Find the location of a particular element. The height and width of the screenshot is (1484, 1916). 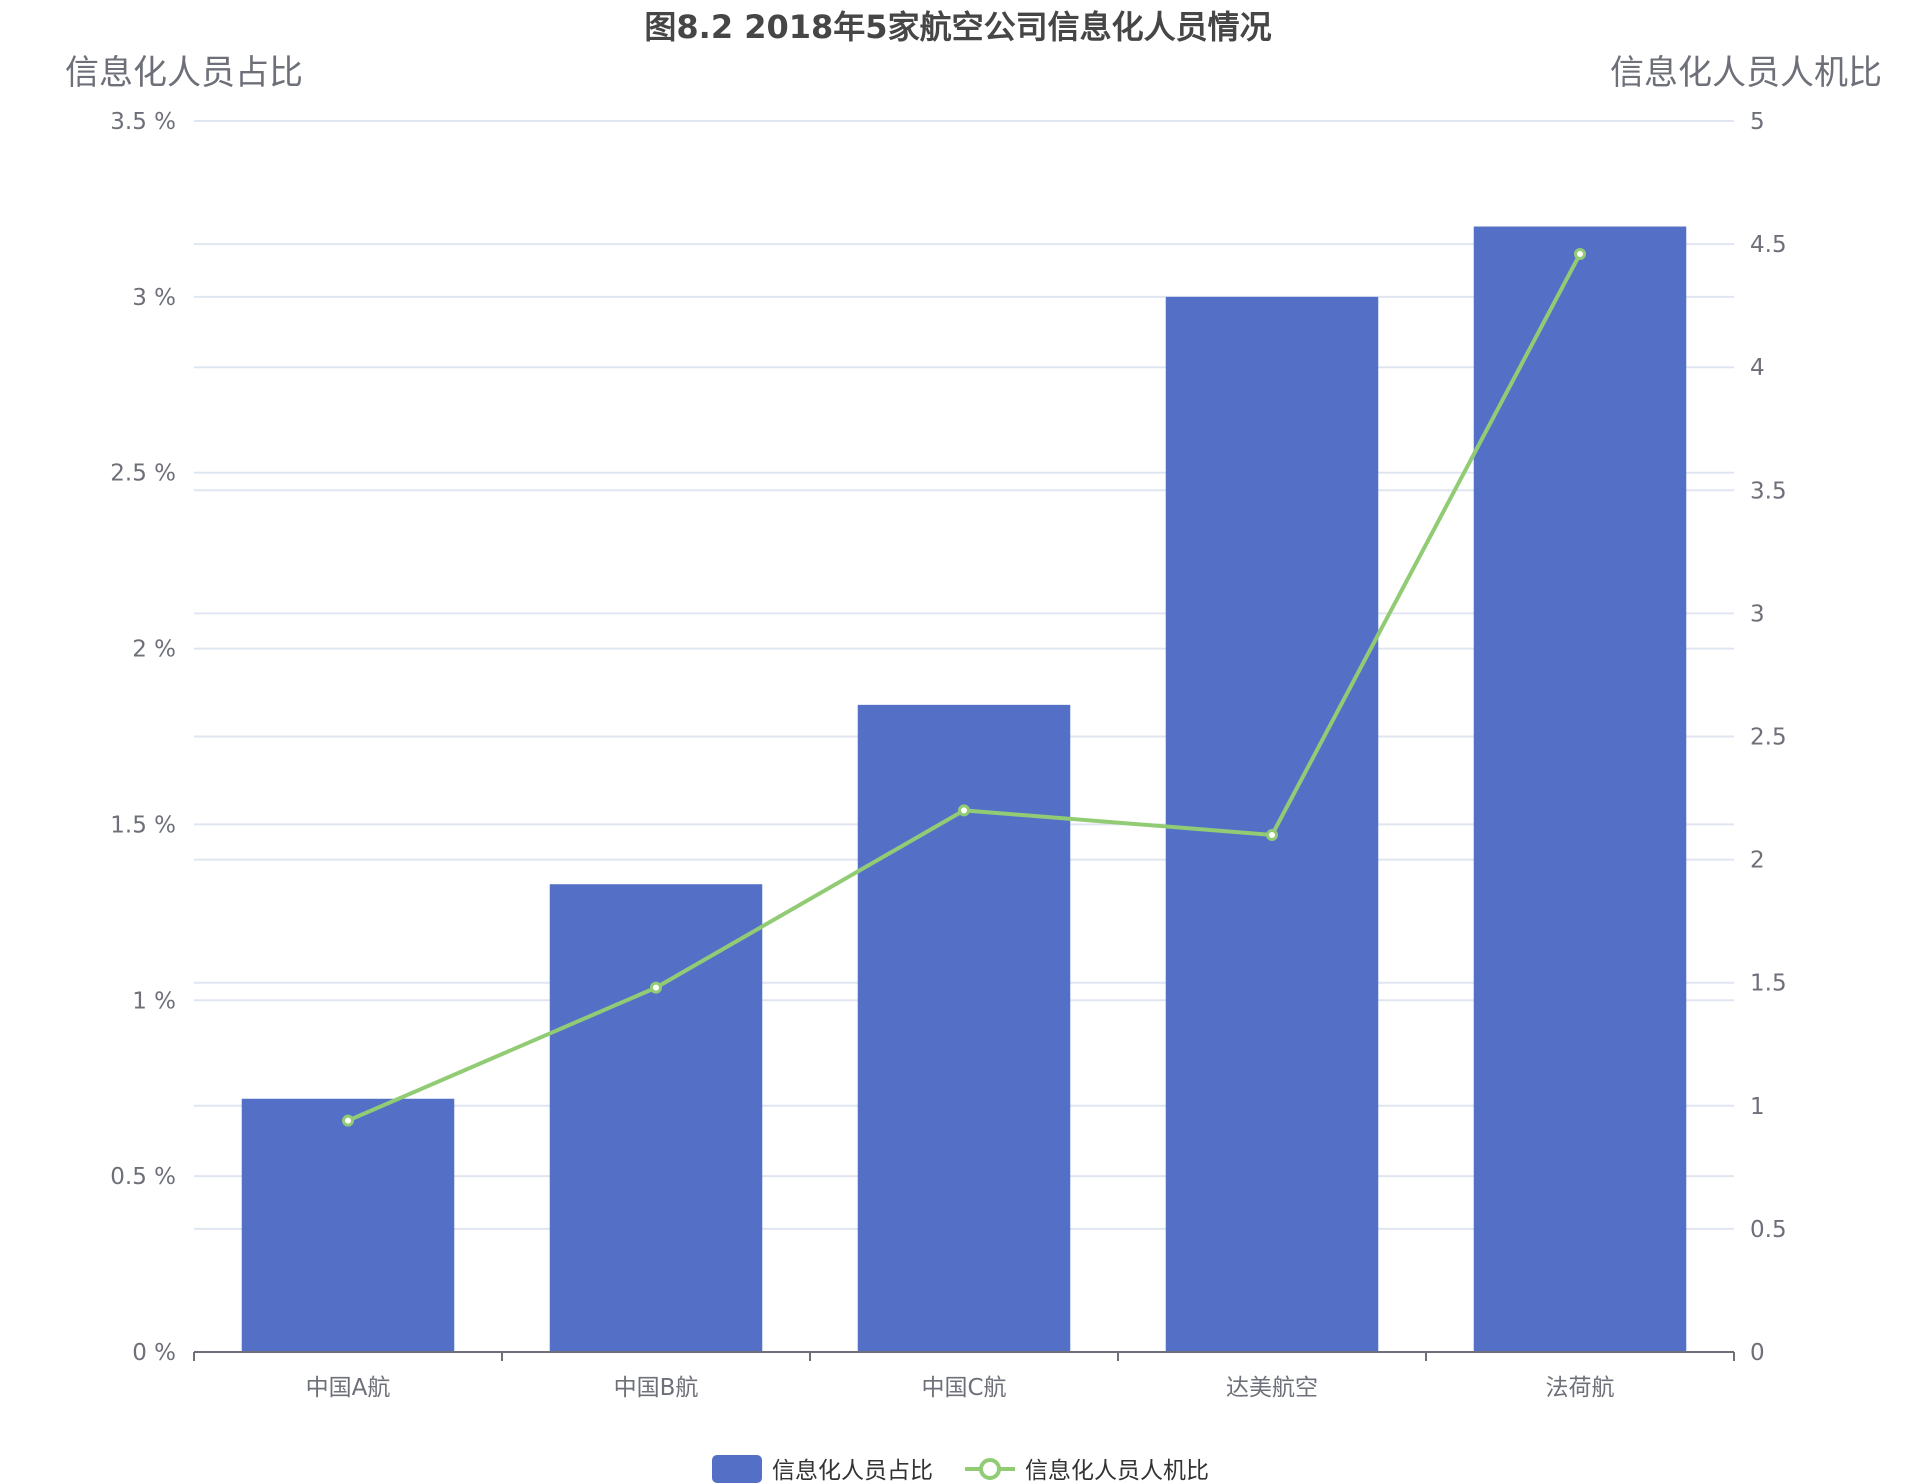

legend-bar-label: 信息化人员占比 is located at coordinates (852, 1471).